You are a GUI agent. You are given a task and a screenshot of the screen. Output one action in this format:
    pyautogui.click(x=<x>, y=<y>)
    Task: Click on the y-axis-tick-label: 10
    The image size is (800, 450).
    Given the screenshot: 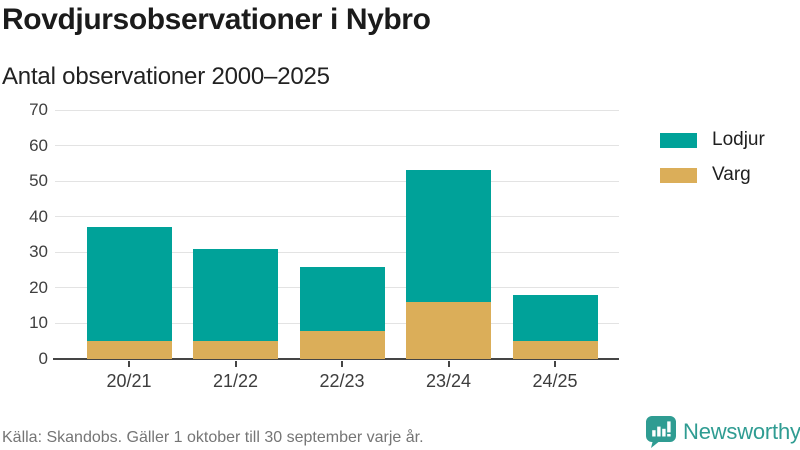 What is the action you would take?
    pyautogui.click(x=38, y=323)
    